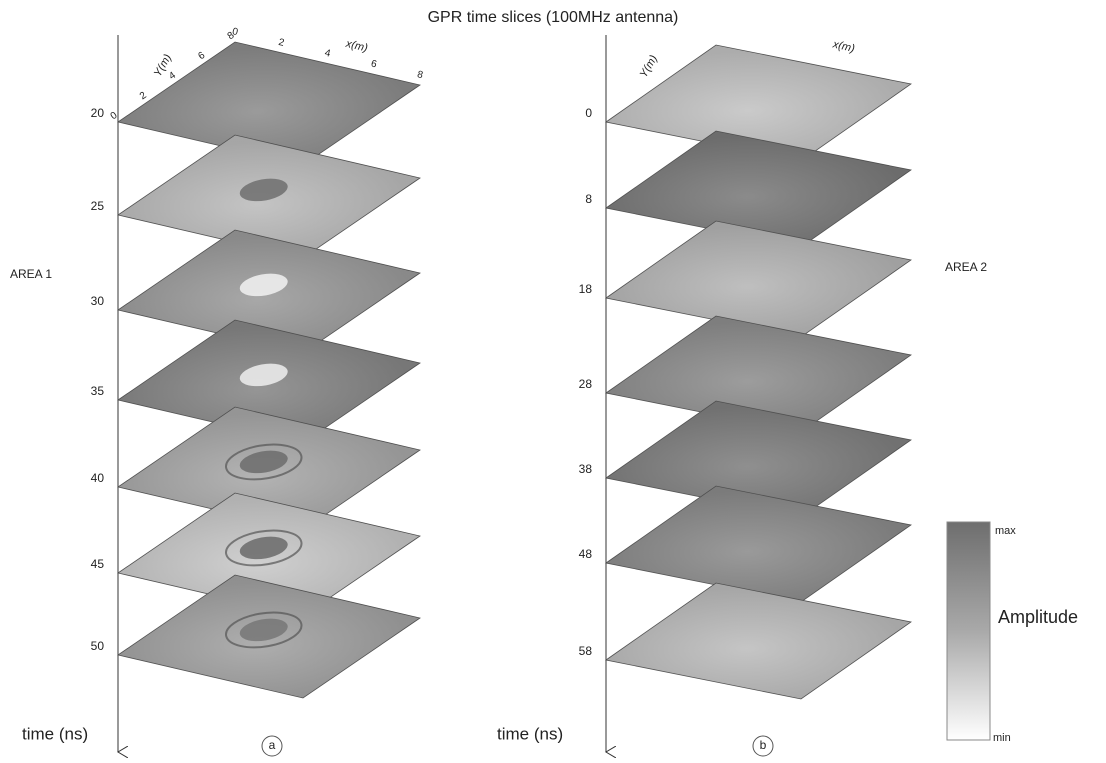 The image size is (1106, 763). I want to click on colorbar-label: Amplitude, so click(1038, 617).